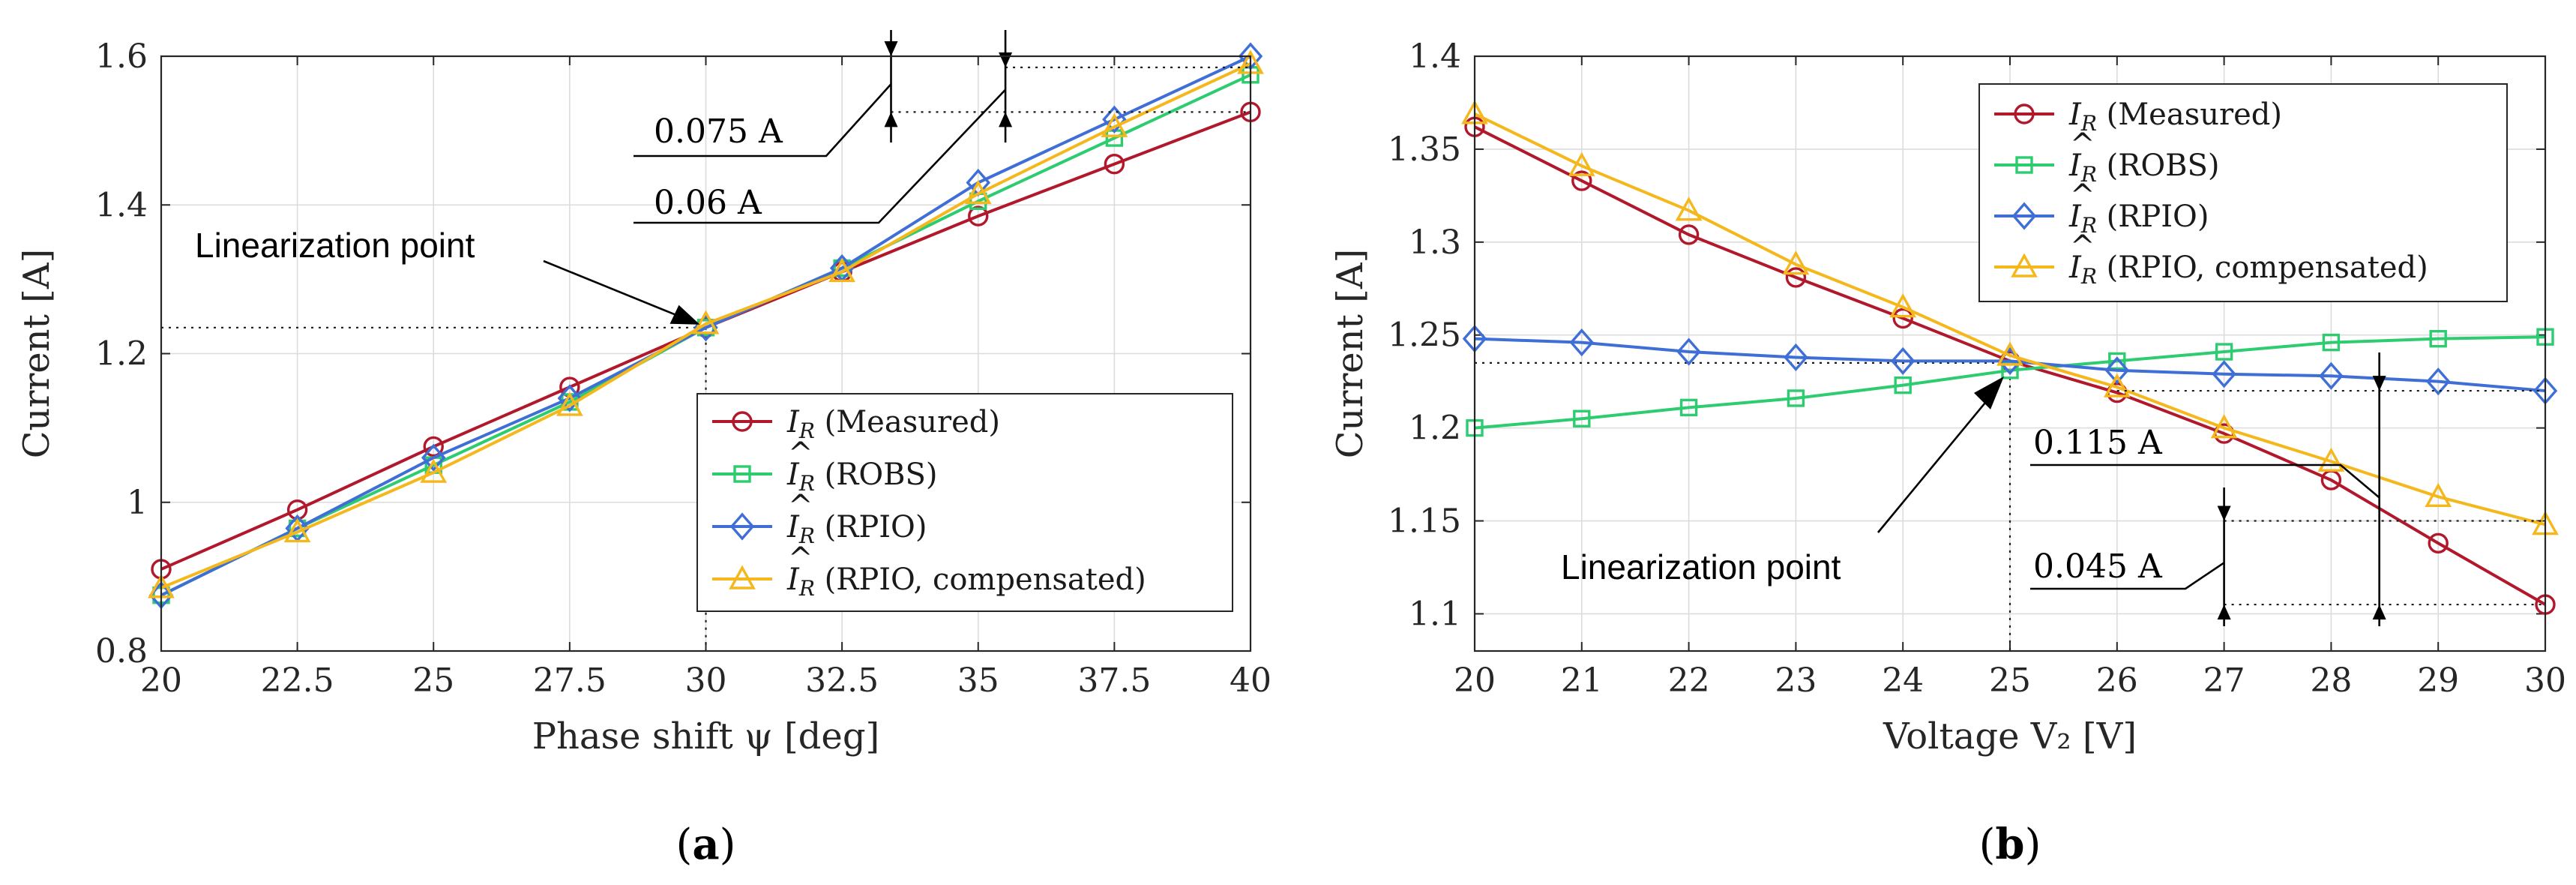  I want to click on x-tick-label: 29, so click(2438, 681).